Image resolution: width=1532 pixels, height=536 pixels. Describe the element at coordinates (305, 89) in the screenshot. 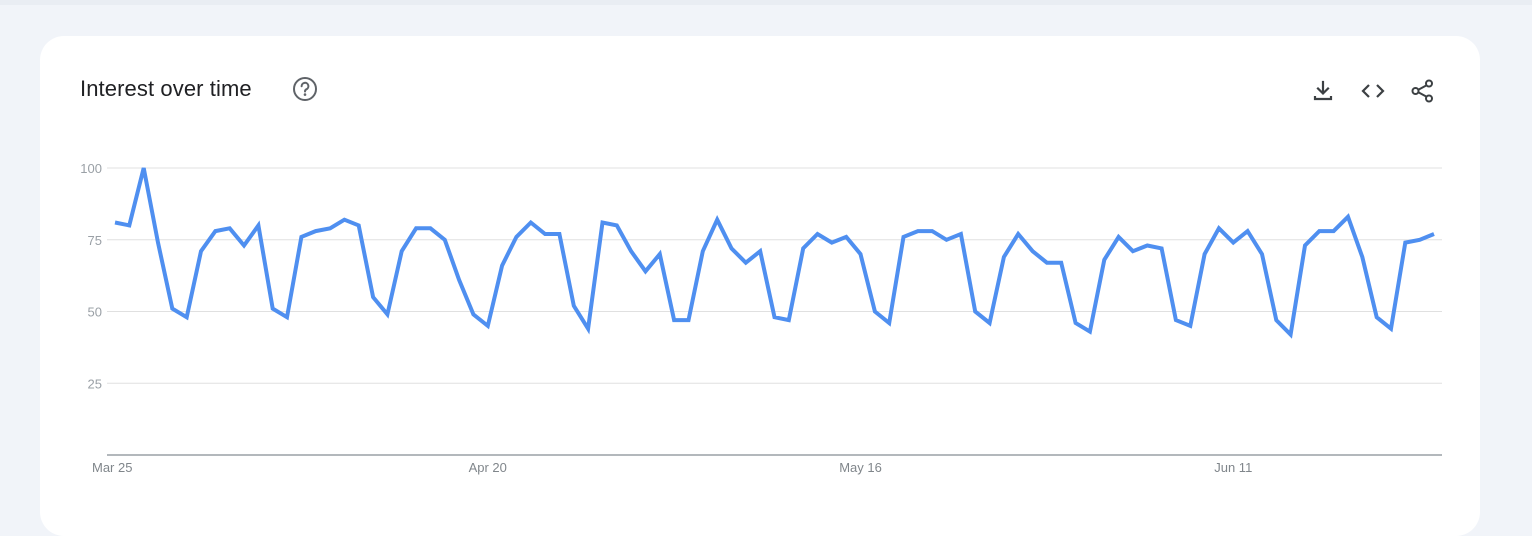

I see `help-circle-icon` at that location.